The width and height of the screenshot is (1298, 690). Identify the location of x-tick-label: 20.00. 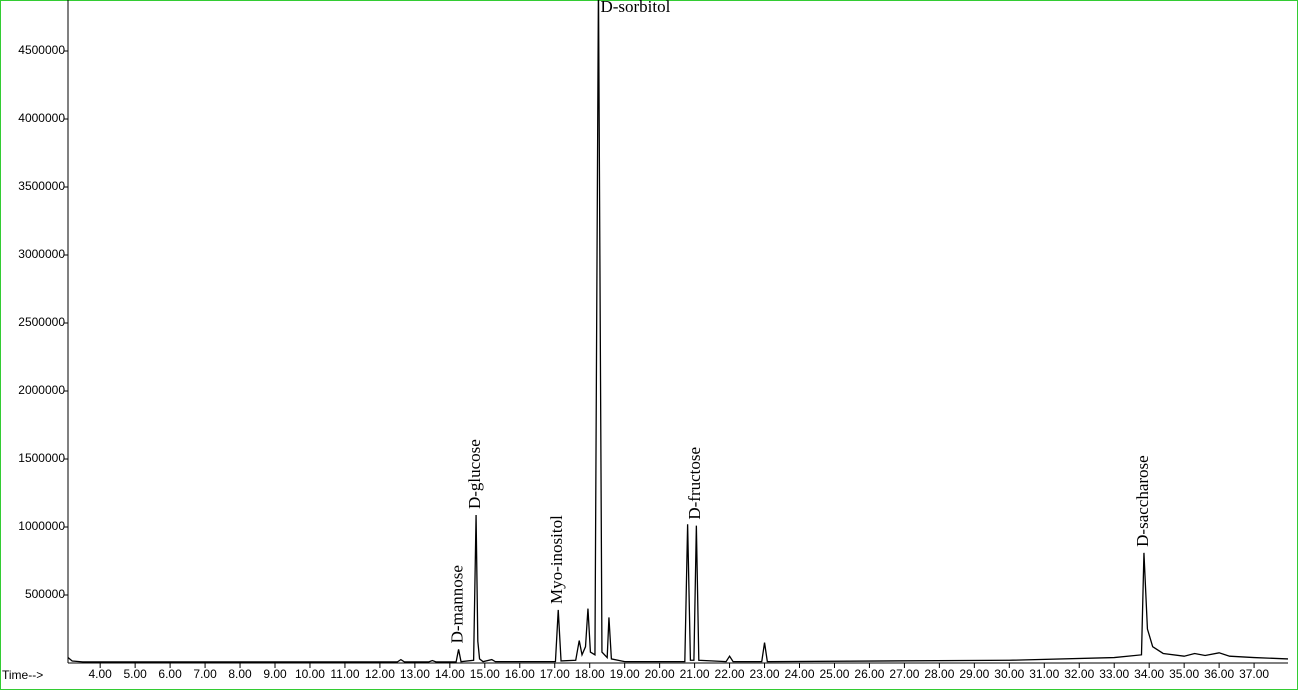
(660, 674).